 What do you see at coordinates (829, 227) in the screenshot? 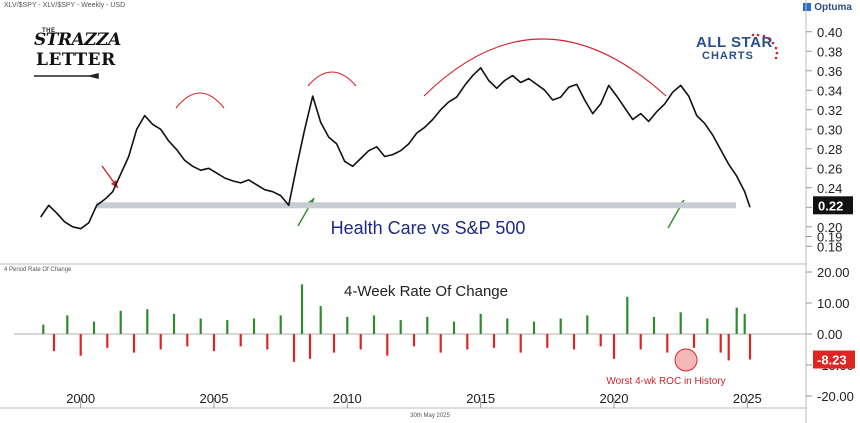
I see `y-tick-label: 0.20` at bounding box center [829, 227].